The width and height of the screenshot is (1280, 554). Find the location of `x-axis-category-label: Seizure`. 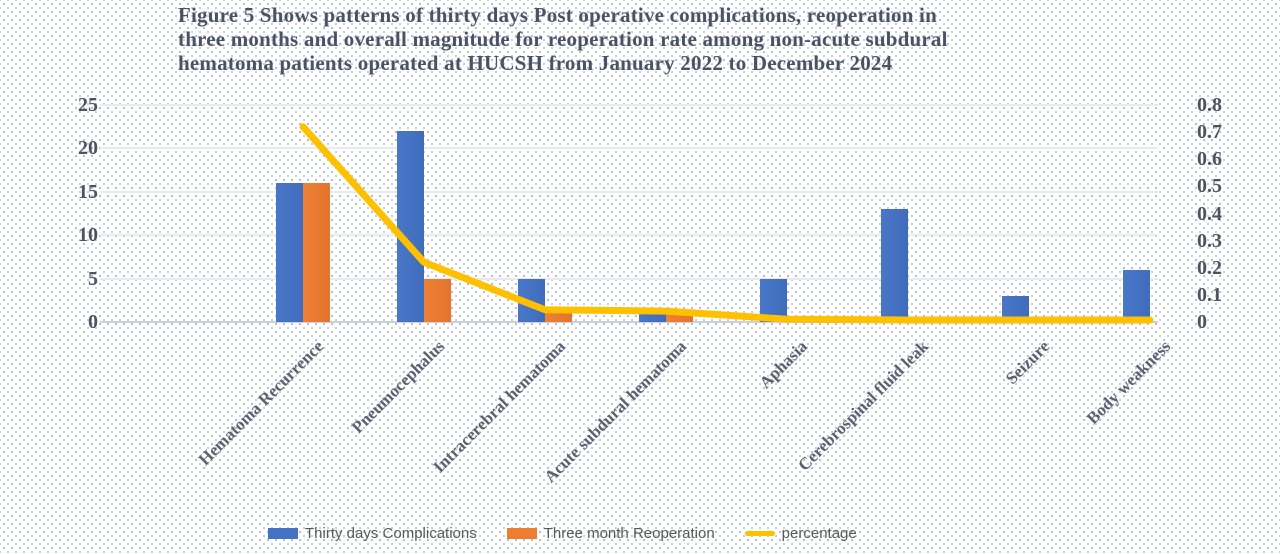

x-axis-category-label: Seizure is located at coordinates (1027, 362).